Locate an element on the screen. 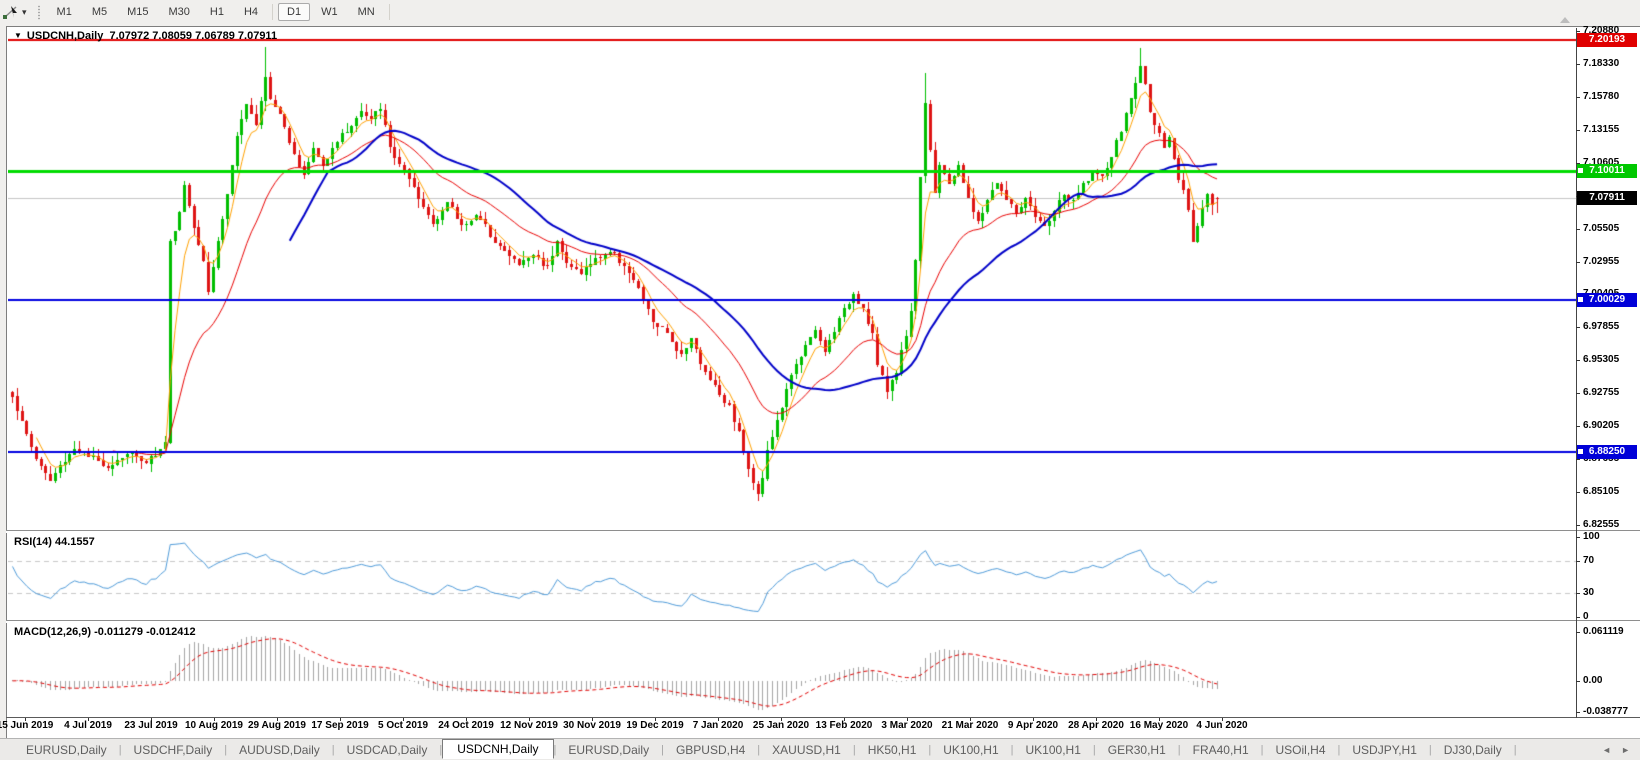 The image size is (1640, 760). symbol-tab-usoil-13: USOil,H4 is located at coordinates (1300, 749).